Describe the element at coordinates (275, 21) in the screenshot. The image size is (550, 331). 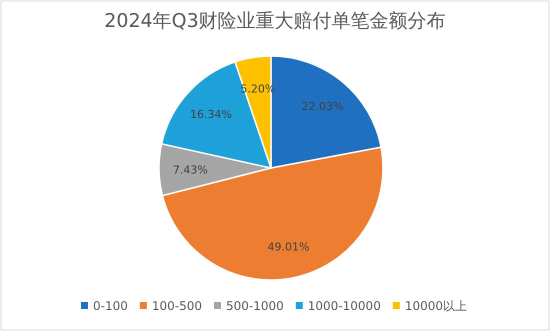
I see `title: 2024年Q3财险业重大赔付单笔金额分布` at that location.